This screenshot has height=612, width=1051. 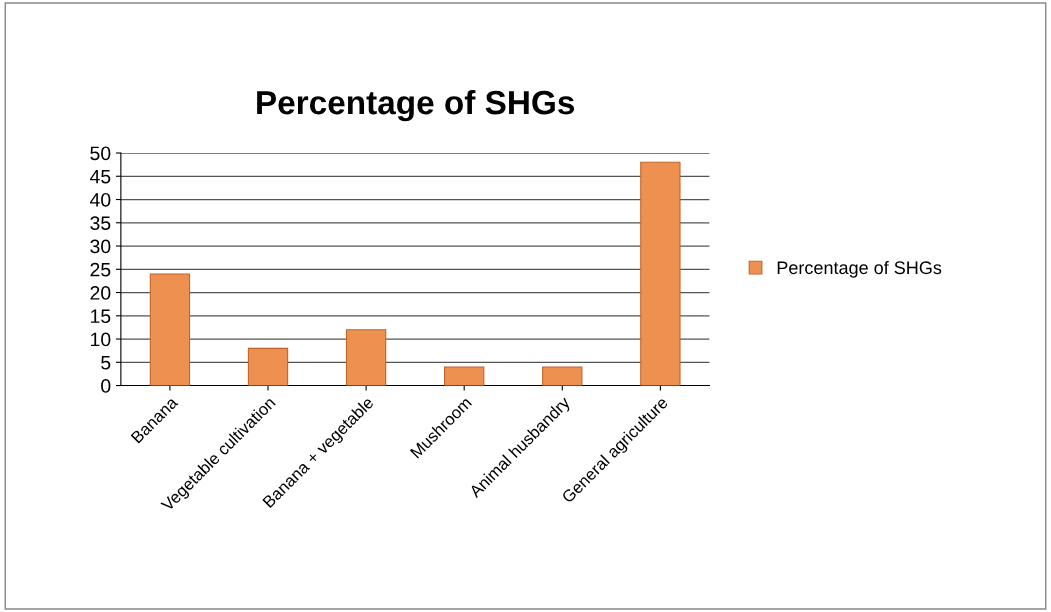 I want to click on chart-title: Percentage of SHGs, so click(x=416, y=105).